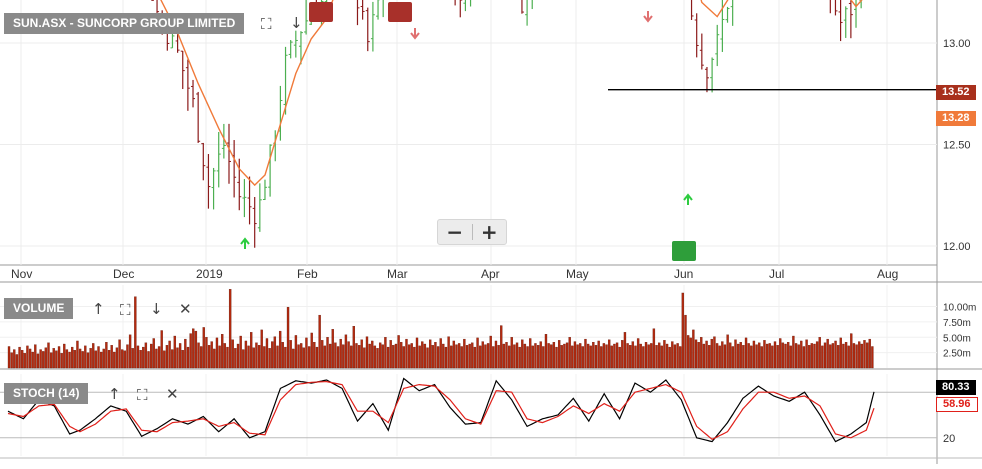 The height and width of the screenshot is (469, 982). What do you see at coordinates (489, 232) in the screenshot?
I see `zoom-in-button: +` at bounding box center [489, 232].